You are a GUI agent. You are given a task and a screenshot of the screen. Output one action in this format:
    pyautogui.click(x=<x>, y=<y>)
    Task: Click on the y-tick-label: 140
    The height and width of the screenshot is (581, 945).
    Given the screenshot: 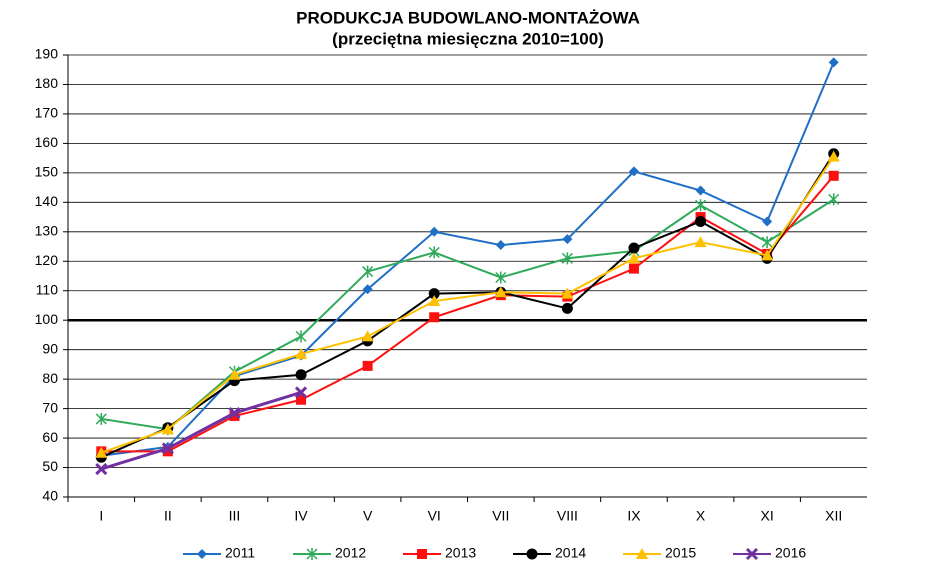 What is the action you would take?
    pyautogui.click(x=47, y=201)
    